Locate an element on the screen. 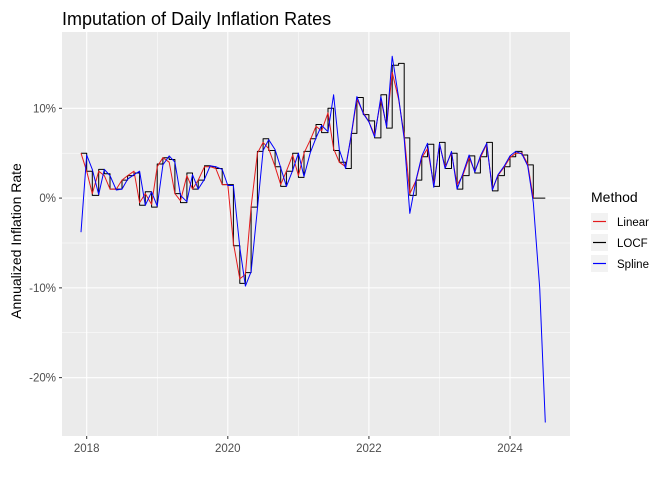 The width and height of the screenshot is (672, 480). x-tick-label: 2020 is located at coordinates (228, 449).